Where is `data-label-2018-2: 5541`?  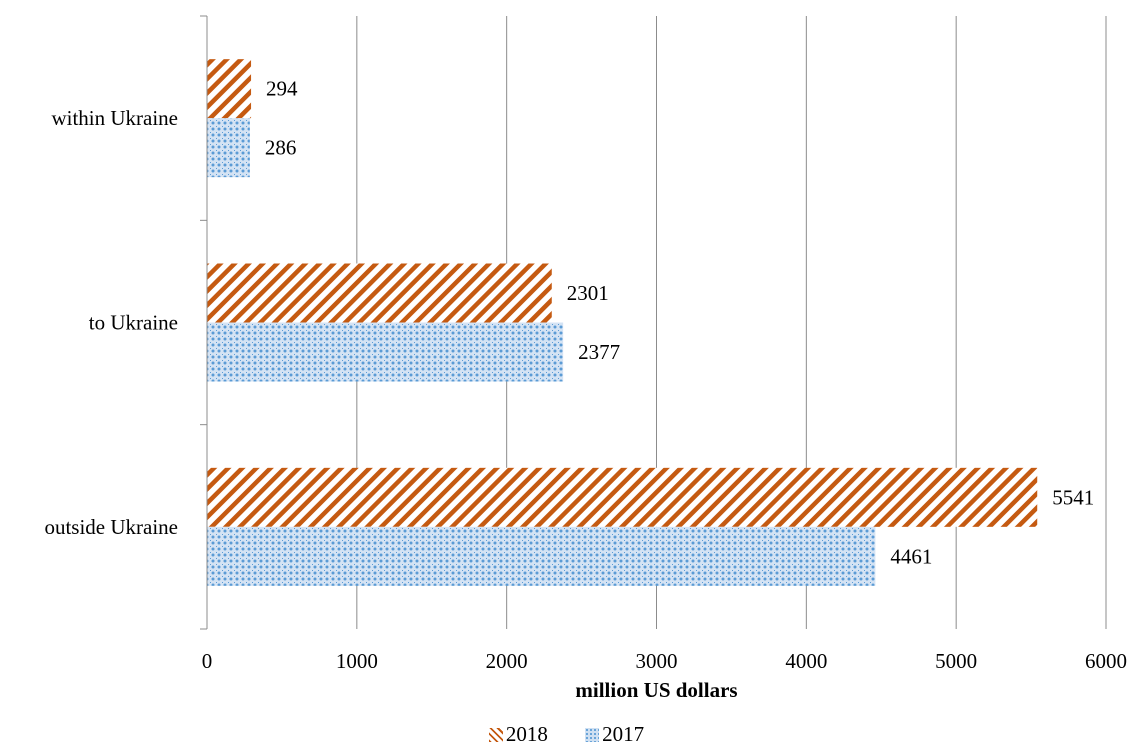
data-label-2018-2: 5541 is located at coordinates (1073, 497).